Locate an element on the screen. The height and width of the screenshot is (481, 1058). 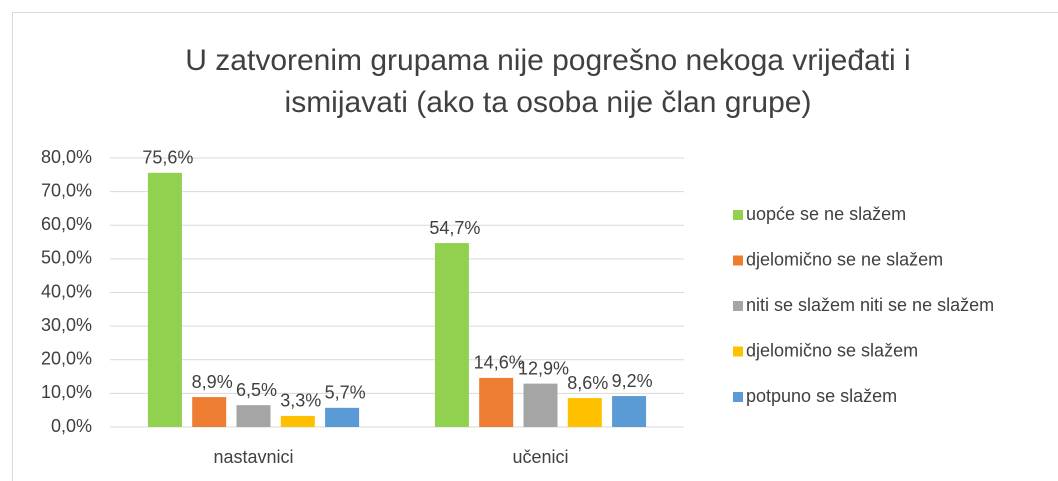
data-label: 8,9% is located at coordinates (212, 382).